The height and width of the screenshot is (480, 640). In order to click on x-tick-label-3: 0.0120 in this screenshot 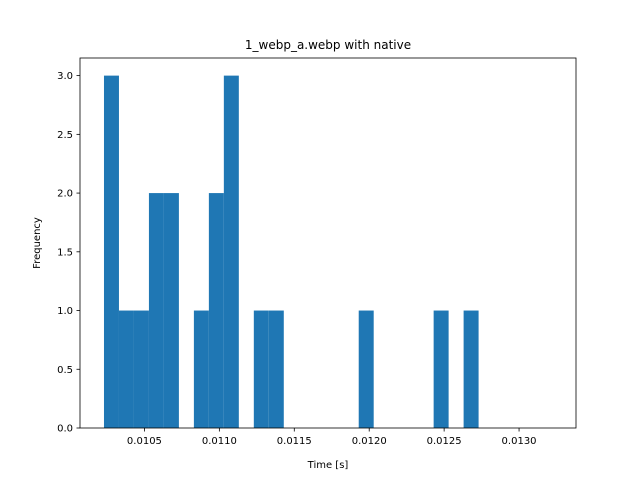, I will do `click(369, 441)`.